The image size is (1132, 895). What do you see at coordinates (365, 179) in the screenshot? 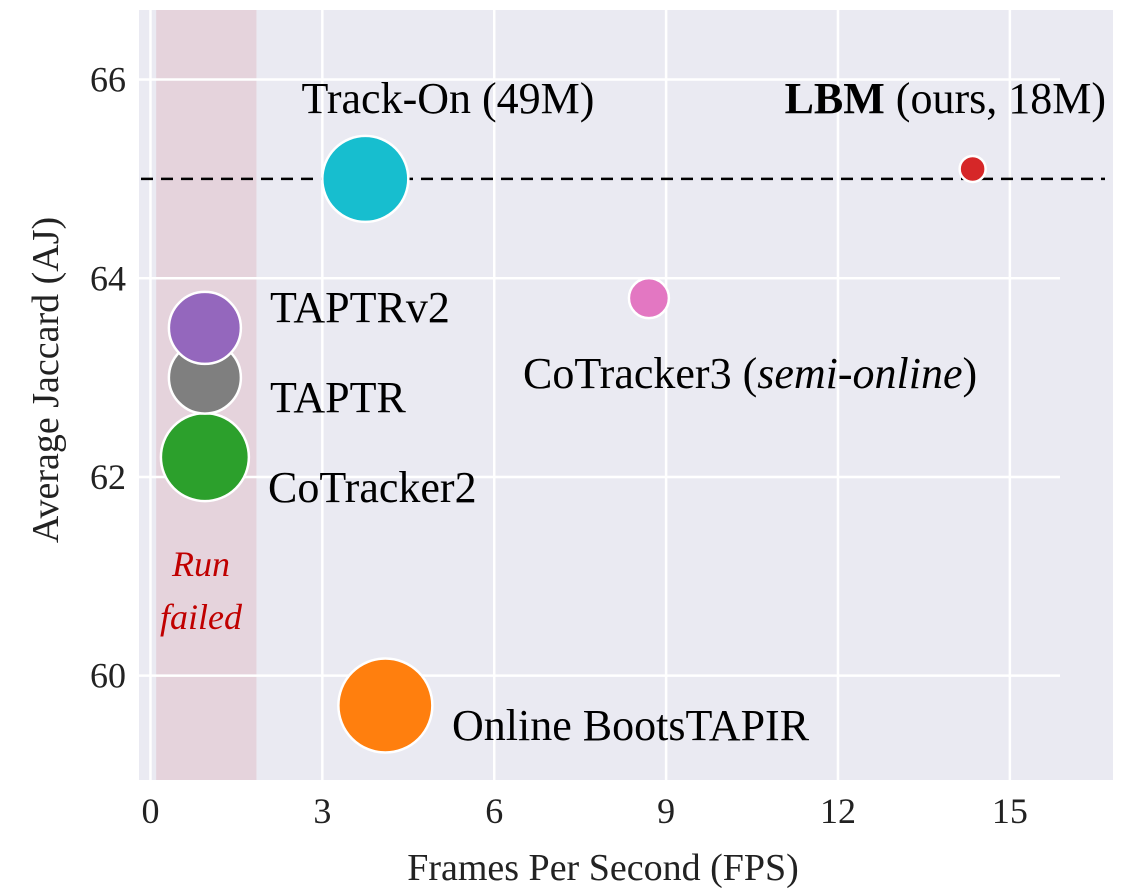
I see `point-track-on` at bounding box center [365, 179].